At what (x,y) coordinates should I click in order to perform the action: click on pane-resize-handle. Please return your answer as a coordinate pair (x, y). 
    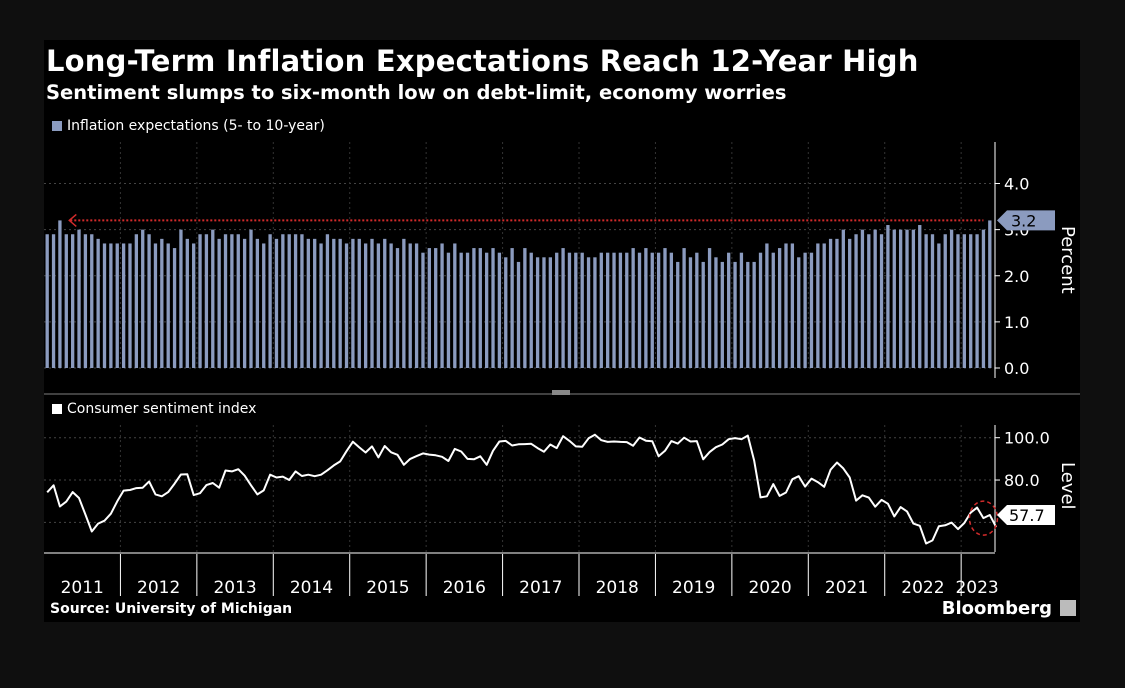
    Looking at the image, I should click on (561, 392).